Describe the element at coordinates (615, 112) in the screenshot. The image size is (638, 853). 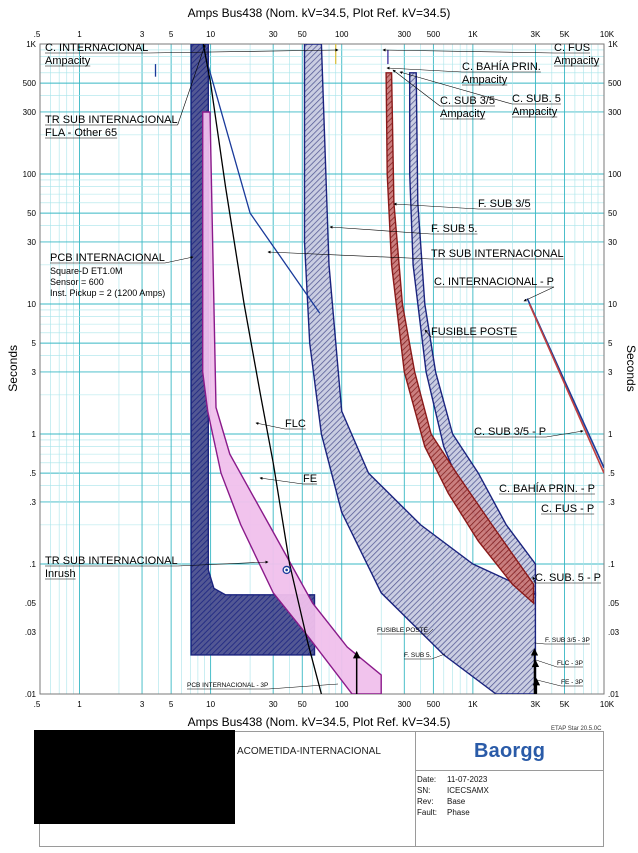
I see `y-tick-label: 300` at that location.